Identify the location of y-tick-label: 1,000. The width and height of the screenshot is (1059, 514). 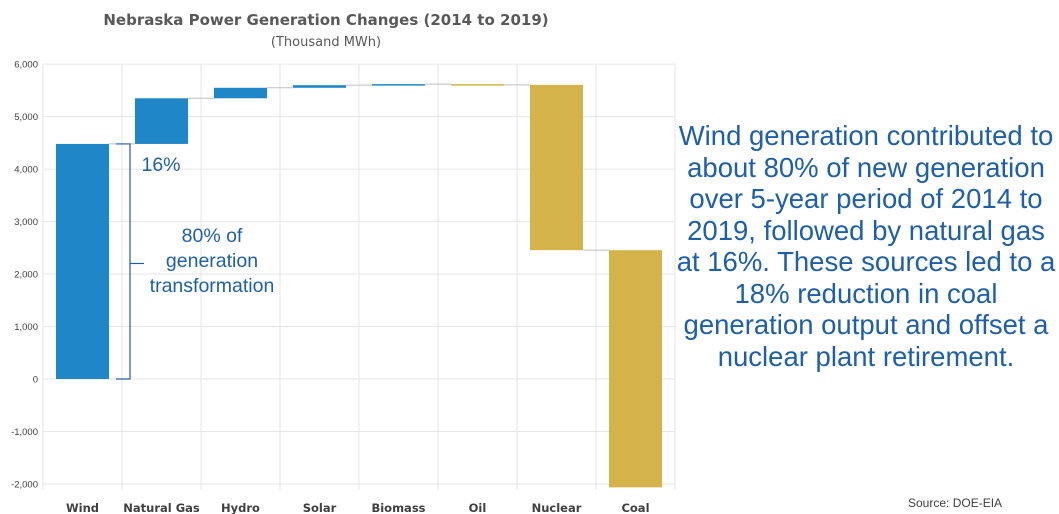
(26, 327).